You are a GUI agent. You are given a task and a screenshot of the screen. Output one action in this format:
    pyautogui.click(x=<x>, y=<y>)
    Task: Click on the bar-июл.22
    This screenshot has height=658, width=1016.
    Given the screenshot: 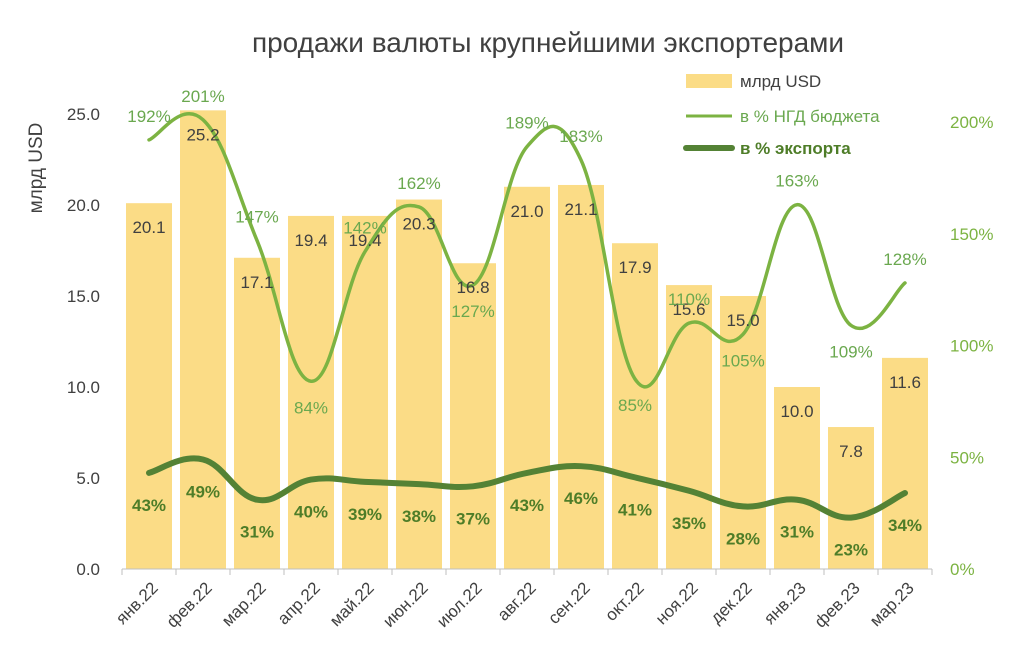 What is the action you would take?
    pyautogui.click(x=473, y=416)
    